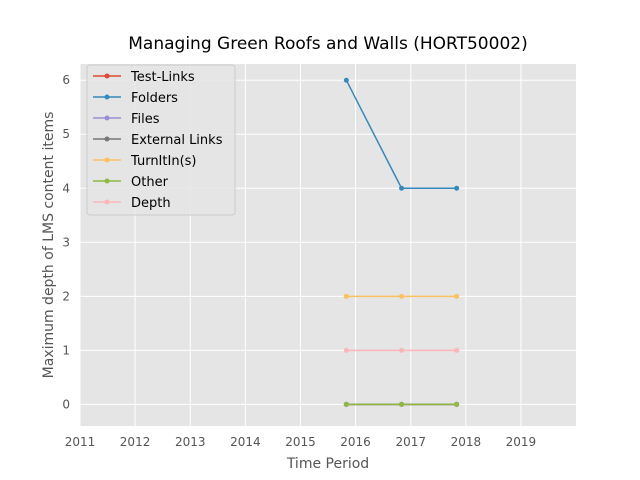 The height and width of the screenshot is (480, 640). I want to click on y-tick-label: 0, so click(66, 404).